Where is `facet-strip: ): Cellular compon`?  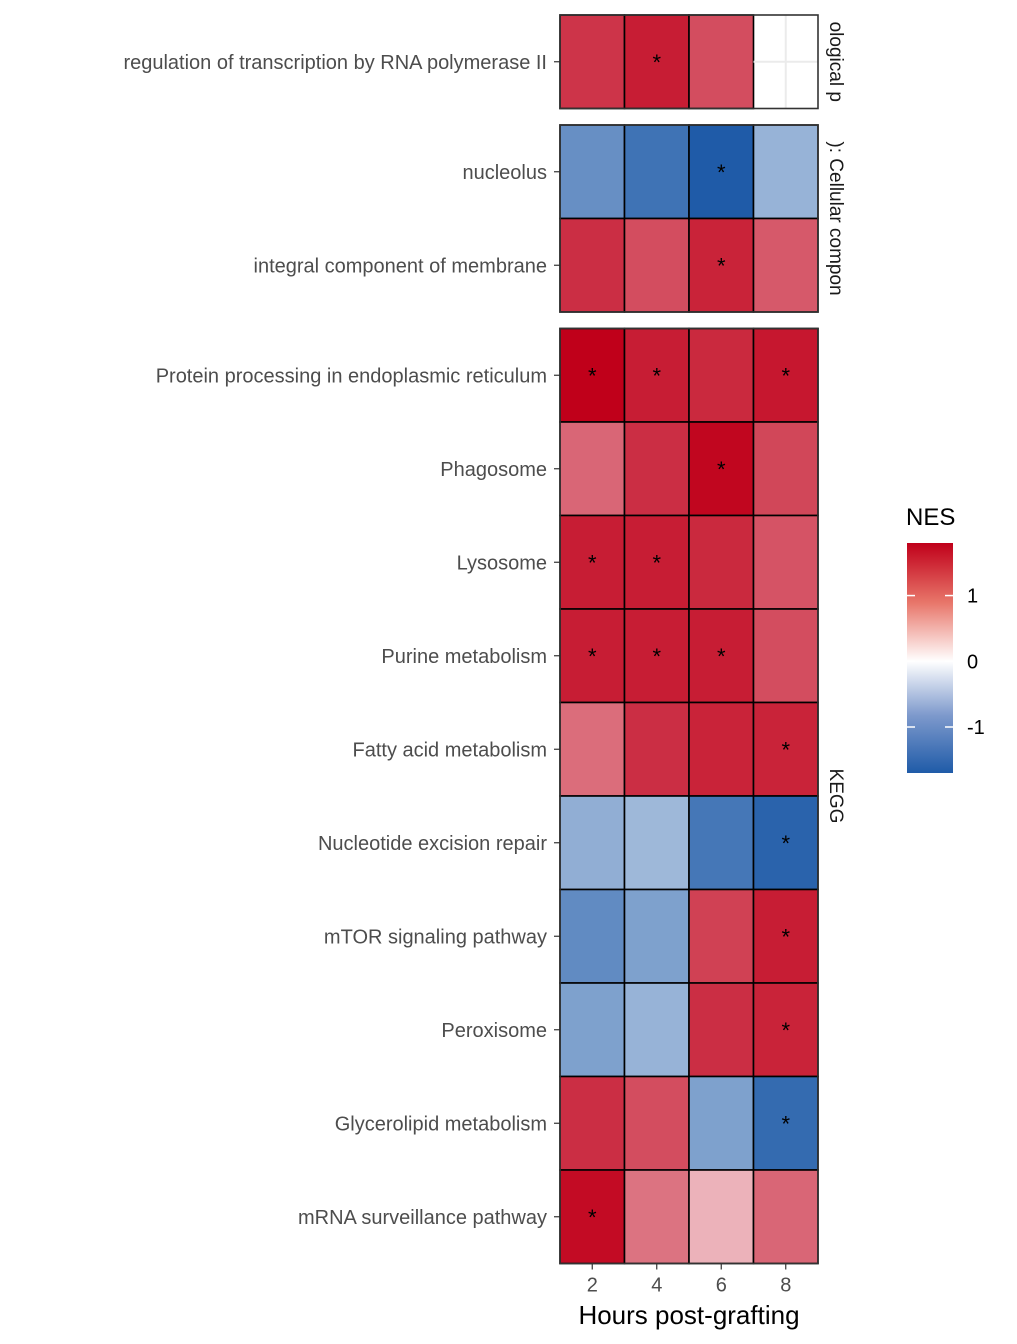 facet-strip: ): Cellular compon is located at coordinates (835, 218).